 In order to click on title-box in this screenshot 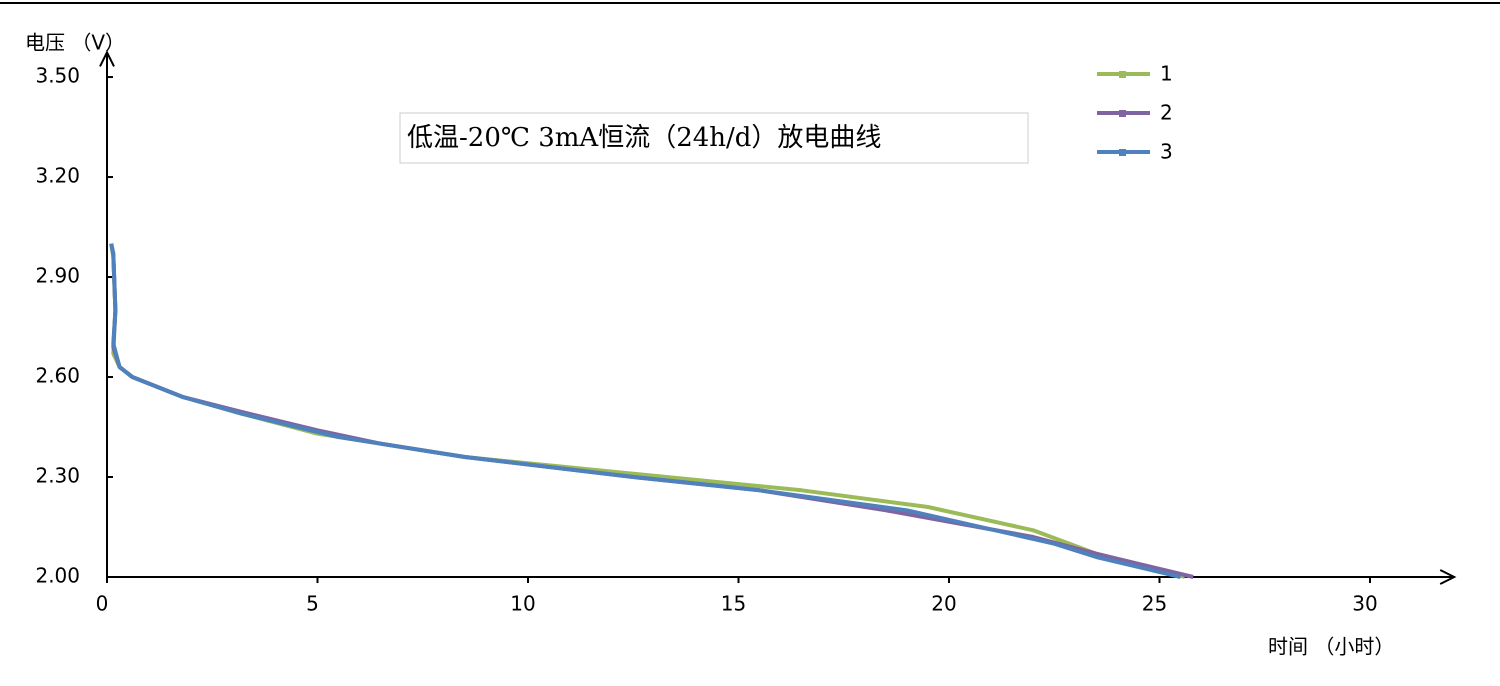, I will do `click(714, 138)`.